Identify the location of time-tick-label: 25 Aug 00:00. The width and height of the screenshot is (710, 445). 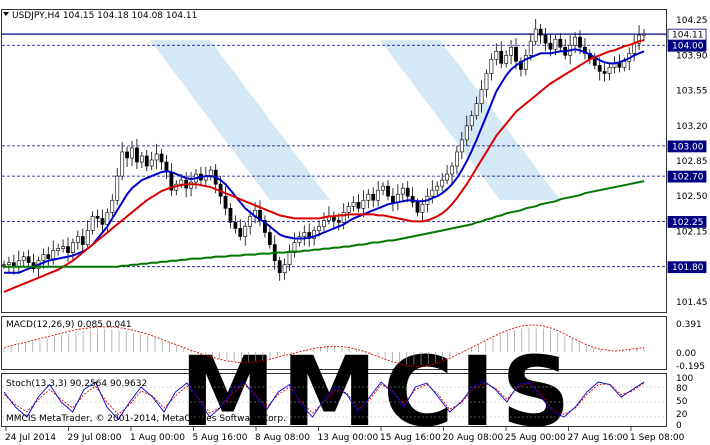
(535, 438).